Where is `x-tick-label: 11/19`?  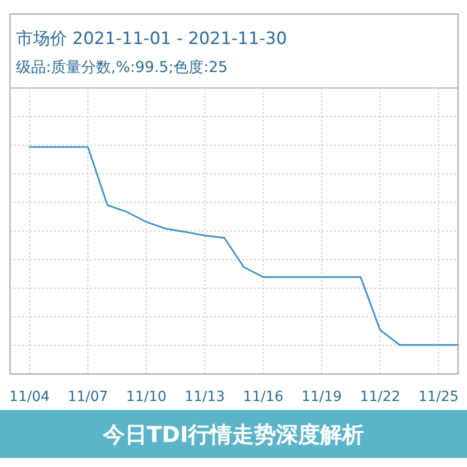
x-tick-label: 11/19 is located at coordinates (321, 397).